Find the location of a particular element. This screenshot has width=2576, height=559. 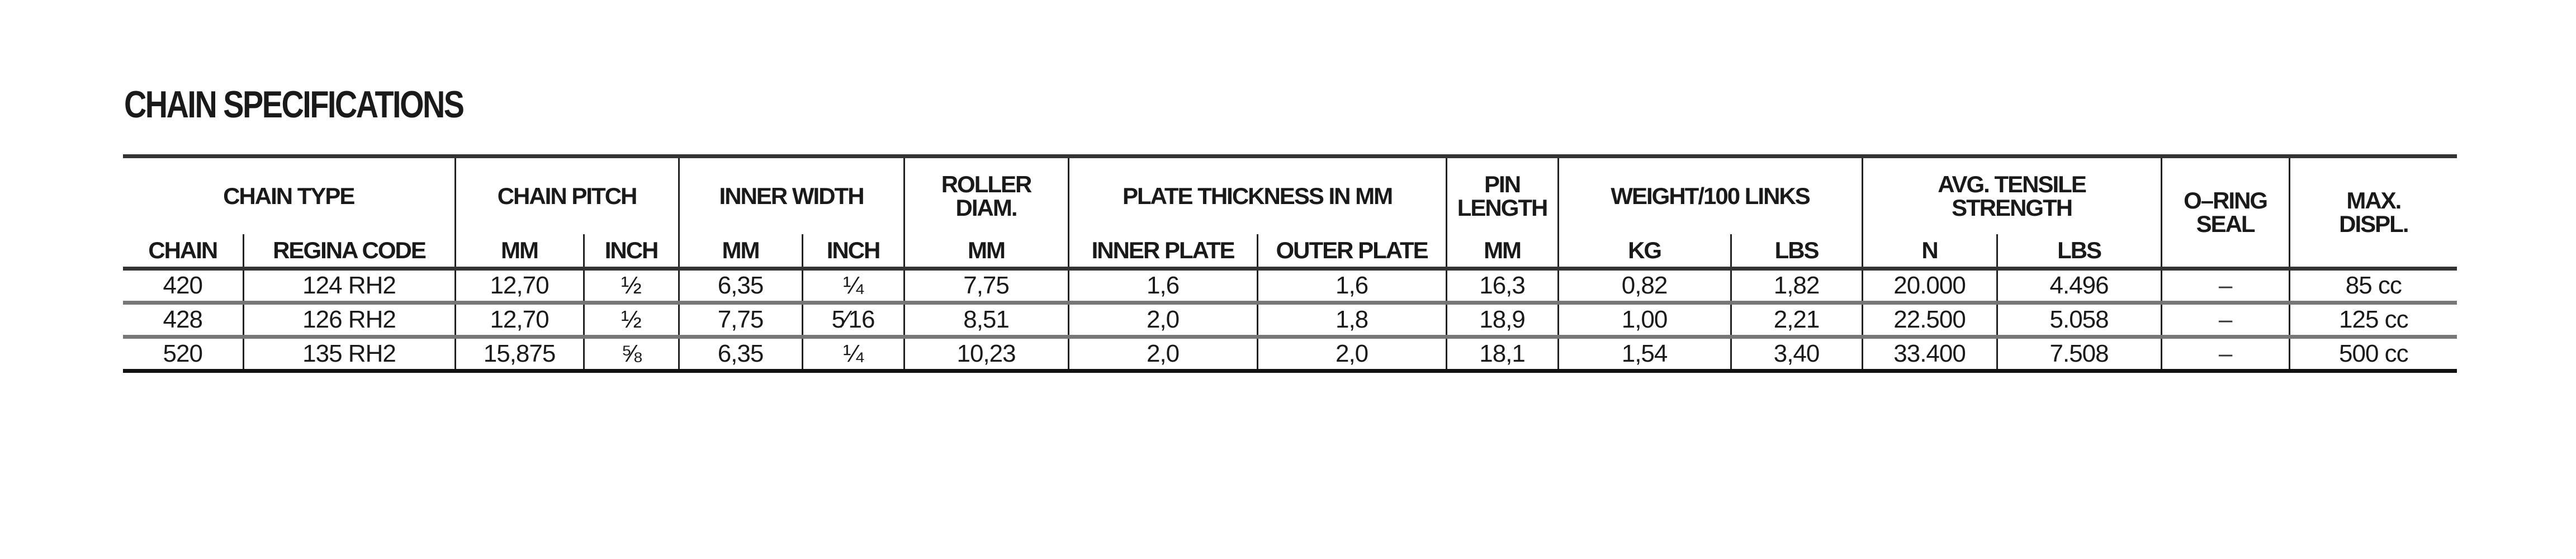

cell-pin-mm: 18,9 is located at coordinates (1502, 321).